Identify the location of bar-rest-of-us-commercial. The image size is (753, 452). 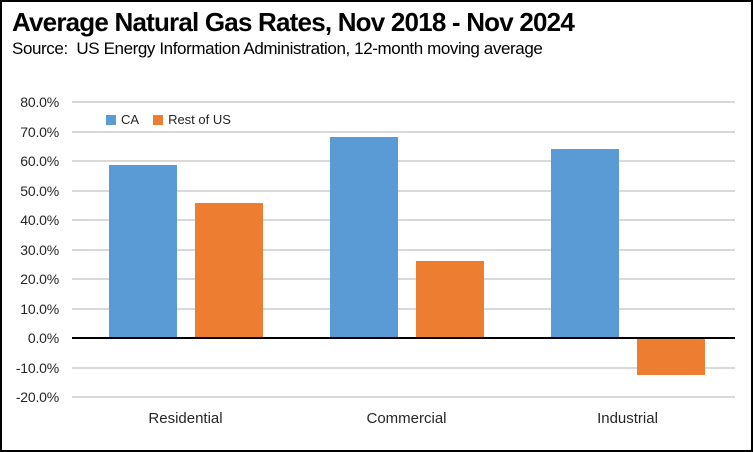
(449, 299).